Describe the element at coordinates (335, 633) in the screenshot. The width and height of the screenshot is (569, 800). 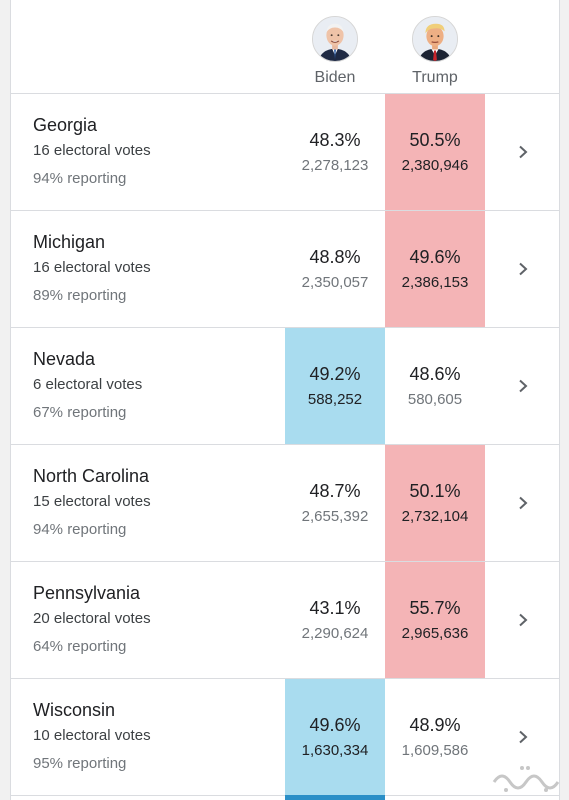
I see `biden-votes: 2,290,624` at that location.